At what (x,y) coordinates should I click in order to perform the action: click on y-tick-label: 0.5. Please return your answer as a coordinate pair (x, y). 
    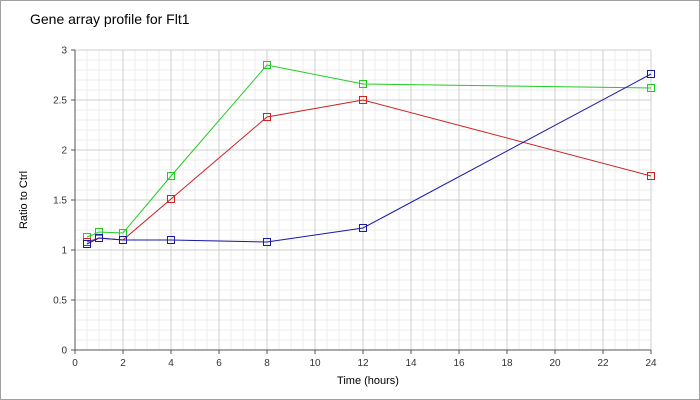
    Looking at the image, I should click on (60, 301).